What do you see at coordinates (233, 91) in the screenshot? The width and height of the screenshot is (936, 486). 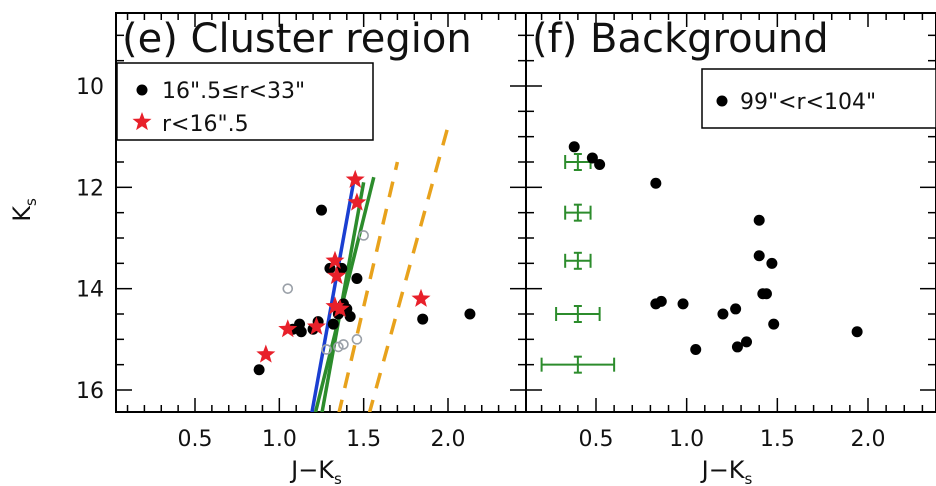 I see `legend-label: 16".5≤r<33"` at bounding box center [233, 91].